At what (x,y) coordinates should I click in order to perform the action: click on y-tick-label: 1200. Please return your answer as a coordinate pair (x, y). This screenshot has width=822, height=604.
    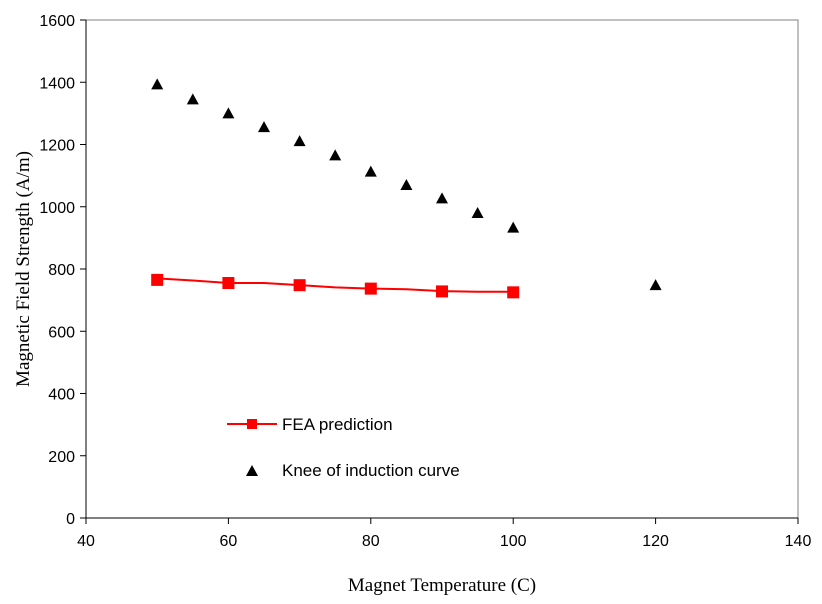
    Looking at the image, I should click on (57, 146).